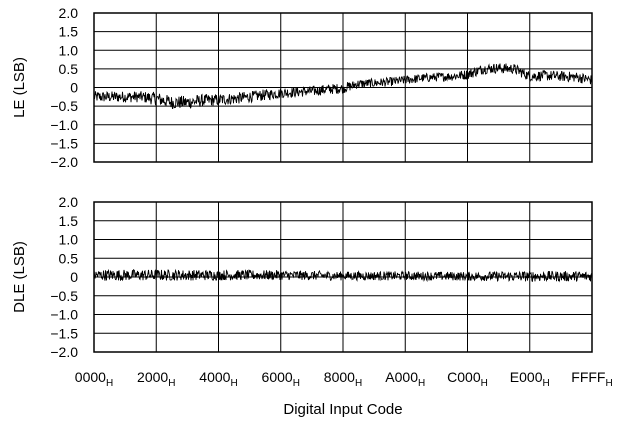  Describe the element at coordinates (218, 379) in the screenshot. I see `x-tick-label: 4000H` at that location.